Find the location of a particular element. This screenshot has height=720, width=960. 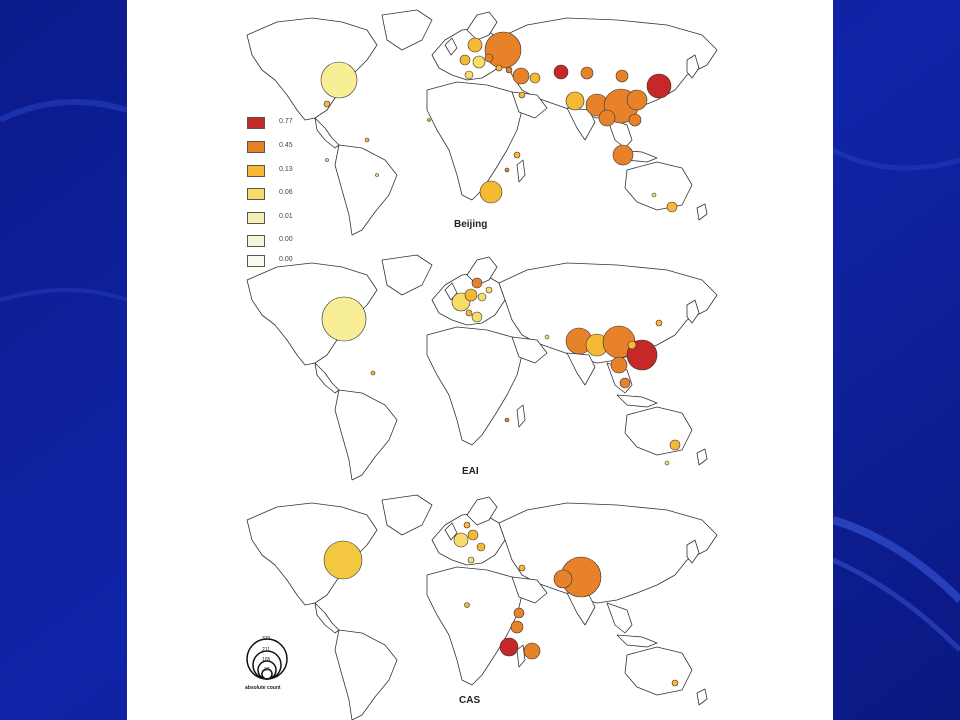

legend-label: 0.13 is located at coordinates (286, 169).